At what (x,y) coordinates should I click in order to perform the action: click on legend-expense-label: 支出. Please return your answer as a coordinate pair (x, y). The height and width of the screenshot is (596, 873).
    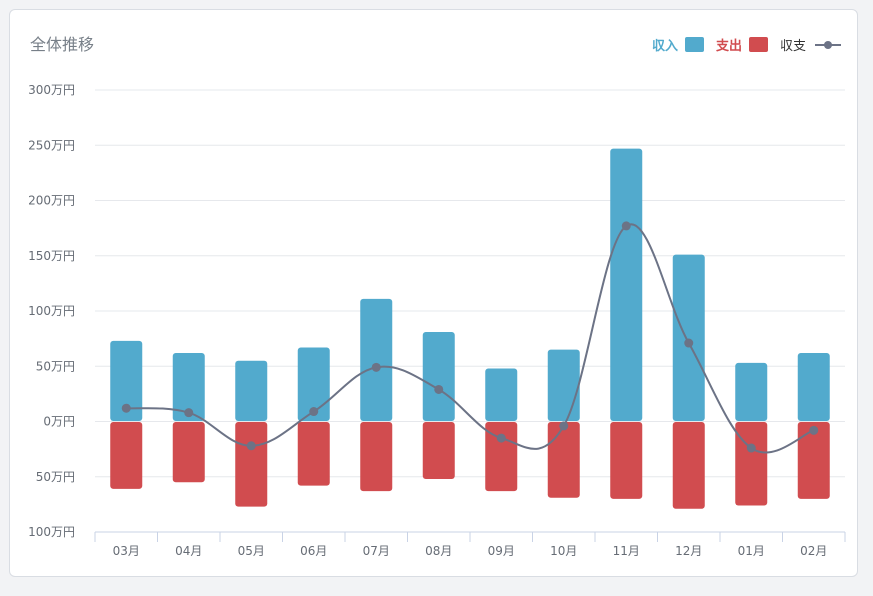
    Looking at the image, I should click on (728, 46).